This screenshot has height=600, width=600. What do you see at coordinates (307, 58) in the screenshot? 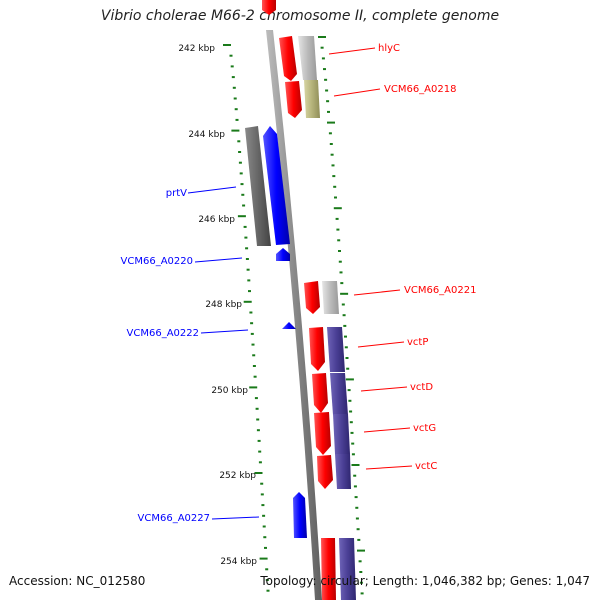
I see `gene-hlyc-gray` at bounding box center [307, 58].